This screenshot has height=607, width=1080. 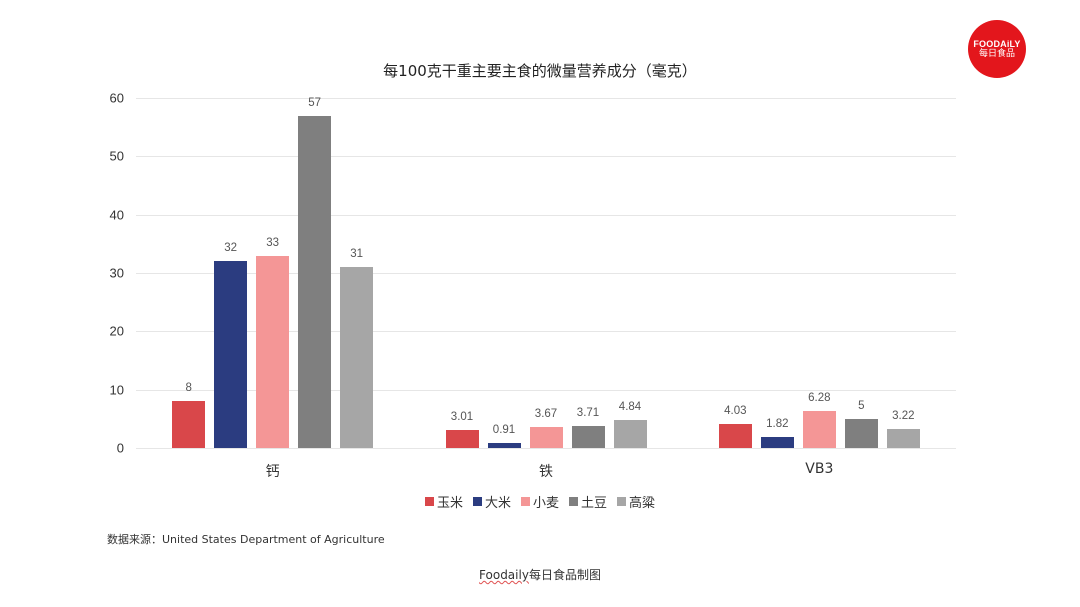 I want to click on bar-玉米-钙, so click(x=189, y=424).